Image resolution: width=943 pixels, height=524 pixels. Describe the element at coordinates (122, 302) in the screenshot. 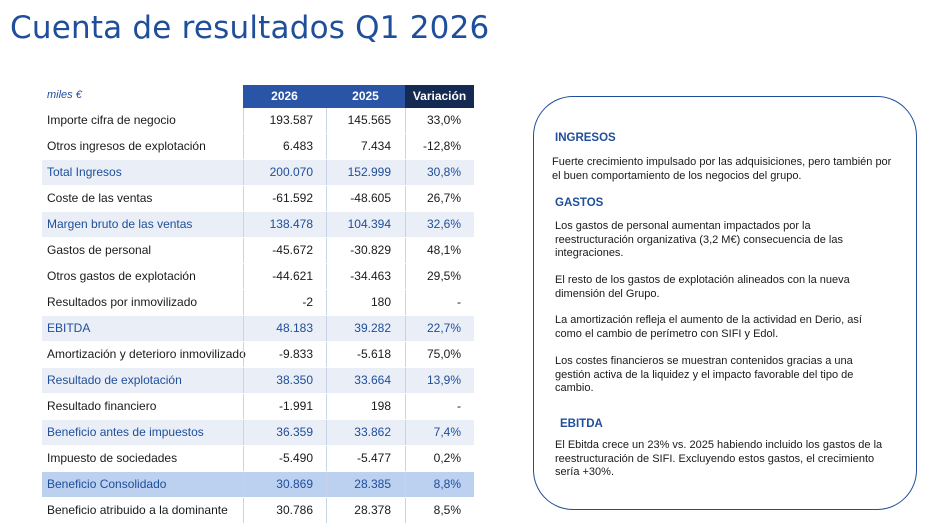

I see `row-label: Resultados por inmovilizado` at that location.